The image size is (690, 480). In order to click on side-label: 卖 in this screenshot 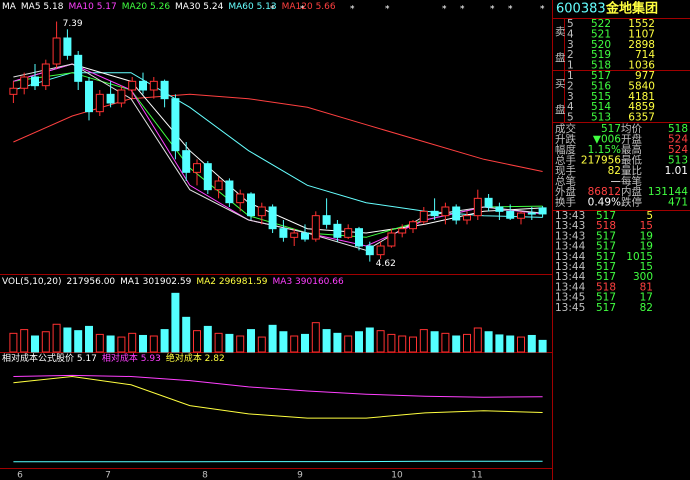, I will do `click(560, 32)`.